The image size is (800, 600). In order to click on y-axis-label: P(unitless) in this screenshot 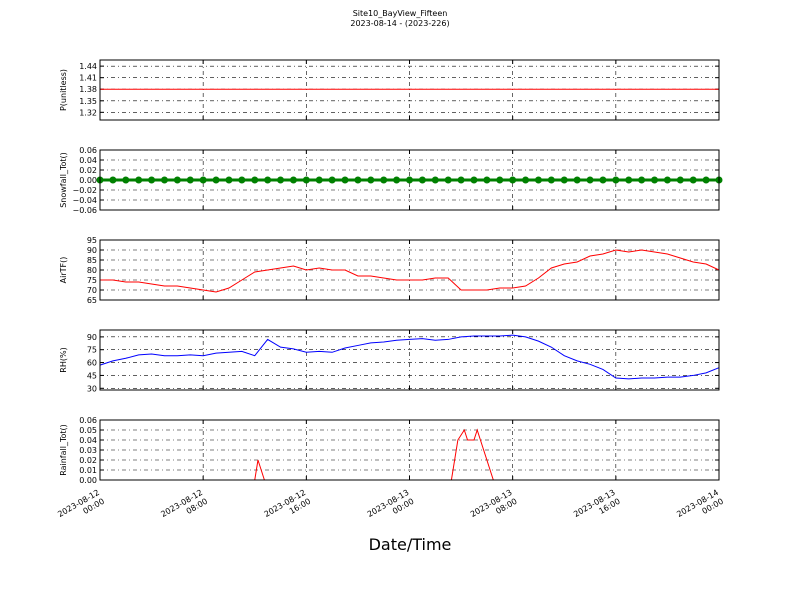, I will do `click(63, 90)`.